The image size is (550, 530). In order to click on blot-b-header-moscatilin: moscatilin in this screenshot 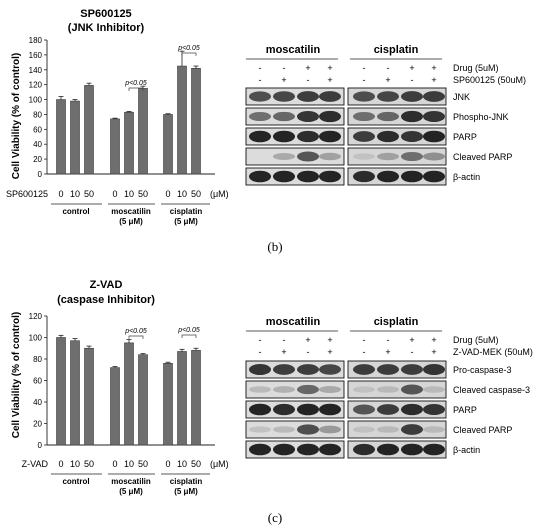, I will do `click(293, 50)`.